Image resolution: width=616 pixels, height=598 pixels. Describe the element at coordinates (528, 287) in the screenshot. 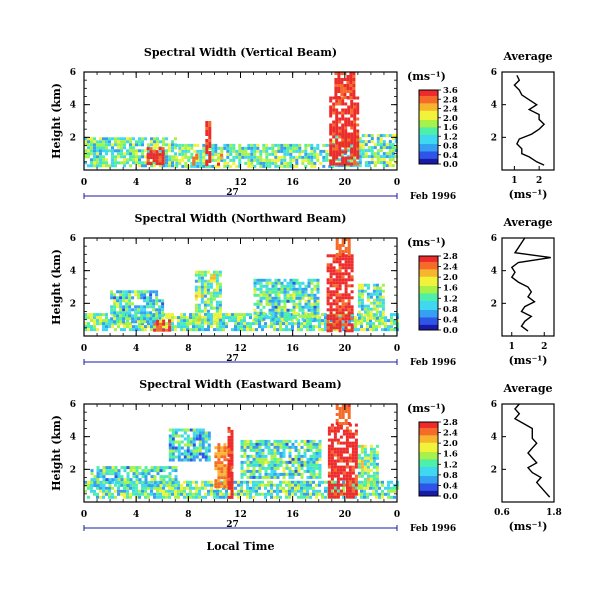

I see `profile-frame` at that location.